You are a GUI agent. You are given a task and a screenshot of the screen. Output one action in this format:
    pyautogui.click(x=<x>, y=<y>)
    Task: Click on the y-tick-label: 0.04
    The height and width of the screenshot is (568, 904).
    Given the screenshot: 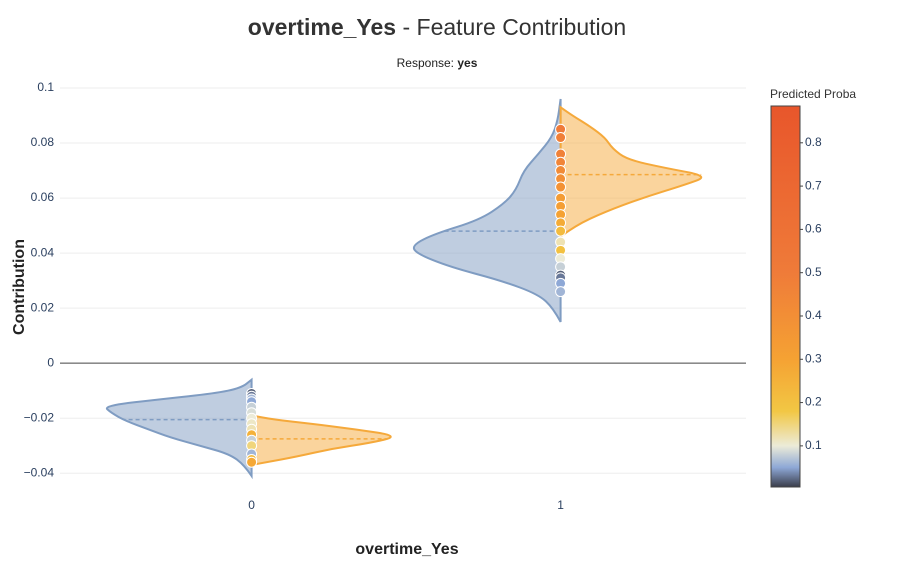 What is the action you would take?
    pyautogui.click(x=43, y=252)
    